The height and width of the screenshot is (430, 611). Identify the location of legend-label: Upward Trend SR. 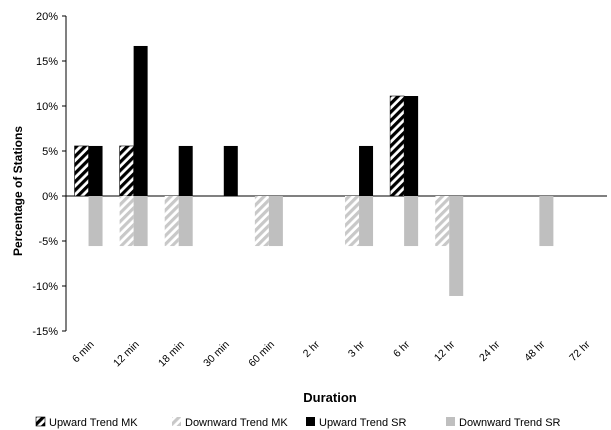
(362, 423).